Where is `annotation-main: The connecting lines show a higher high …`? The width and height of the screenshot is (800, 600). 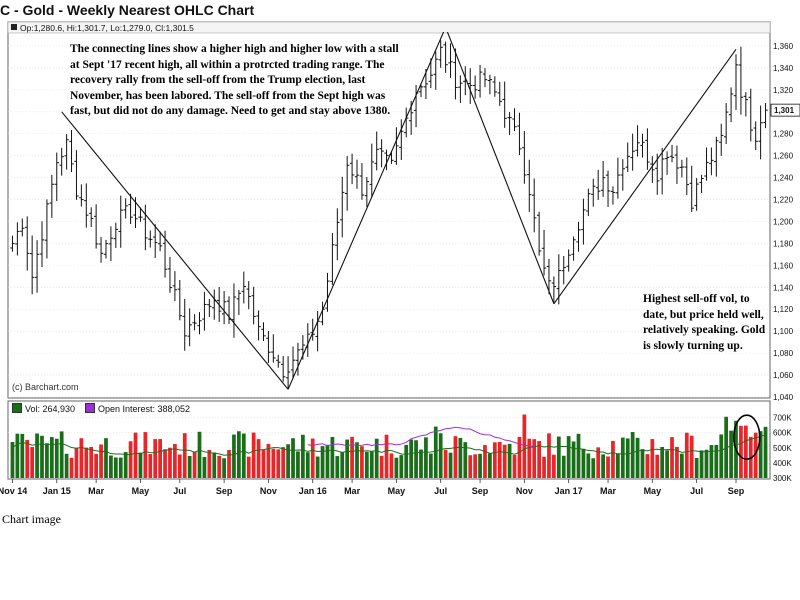 annotation-main: The connecting lines show a higher high … is located at coordinates (234, 81).